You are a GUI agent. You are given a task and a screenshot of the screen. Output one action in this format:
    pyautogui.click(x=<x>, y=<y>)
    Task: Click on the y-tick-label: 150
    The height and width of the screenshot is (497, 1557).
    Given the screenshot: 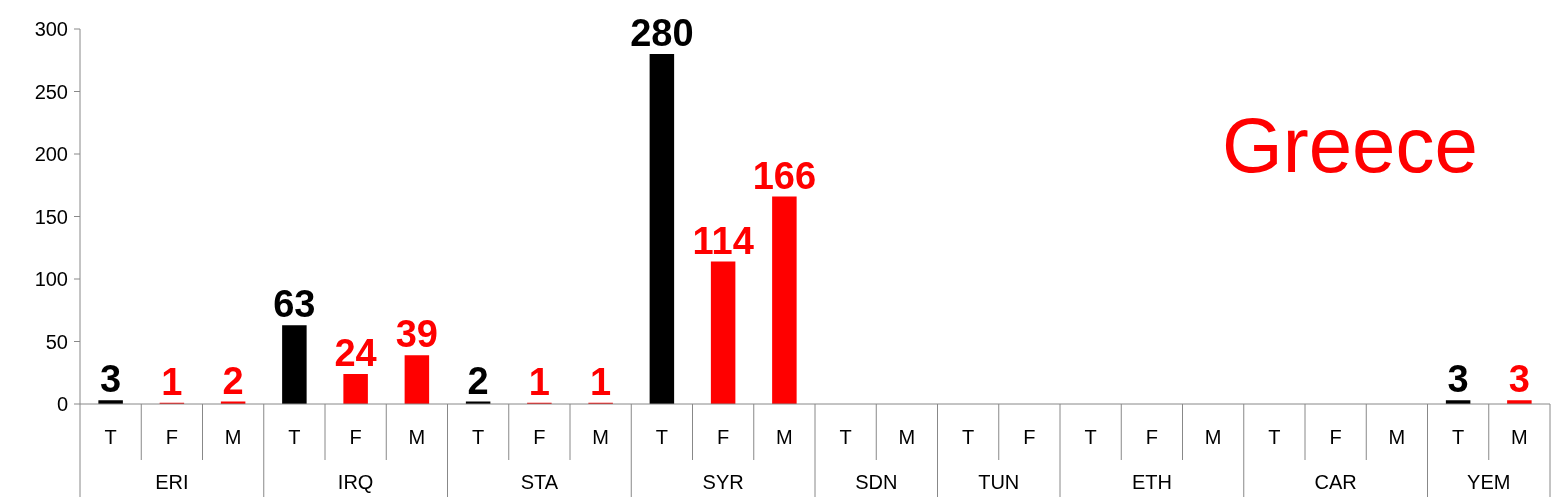 What is the action you would take?
    pyautogui.click(x=51, y=216)
    